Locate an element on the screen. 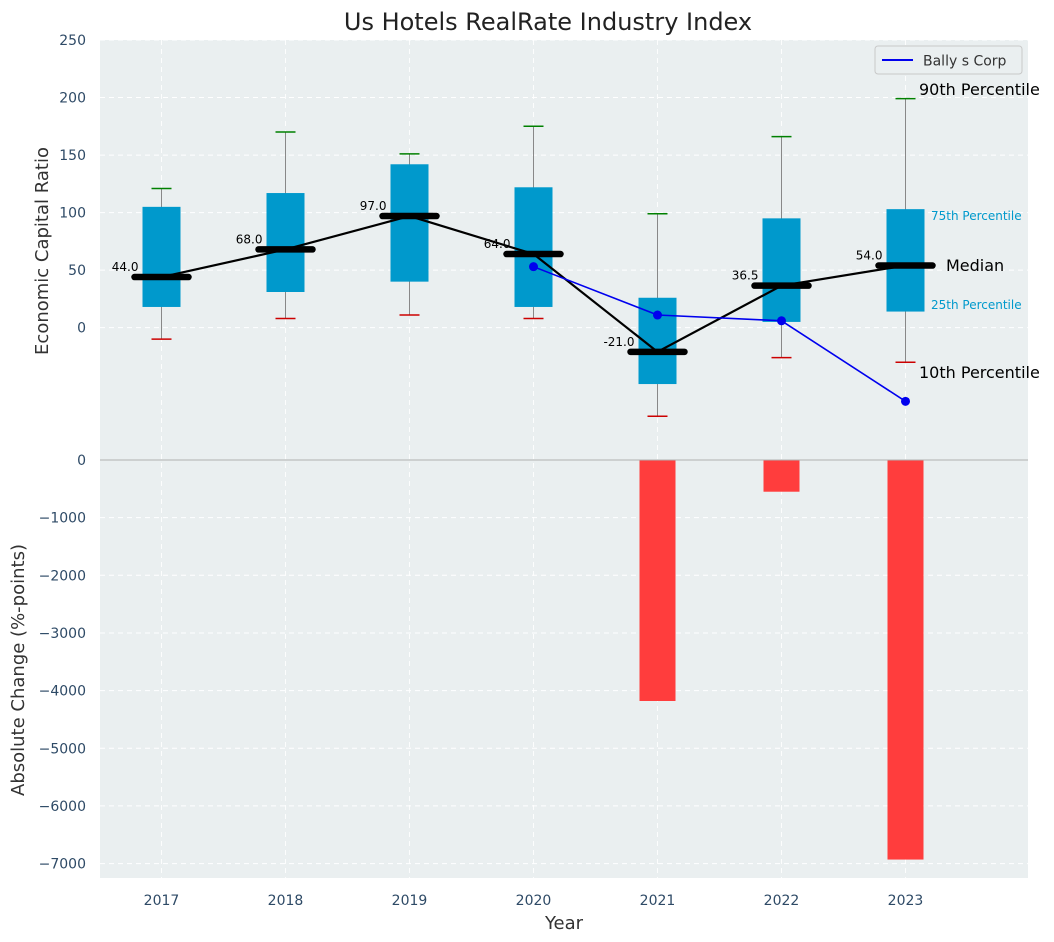 This screenshot has width=1054, height=942. top-y-tick-label: 0 is located at coordinates (81, 329).